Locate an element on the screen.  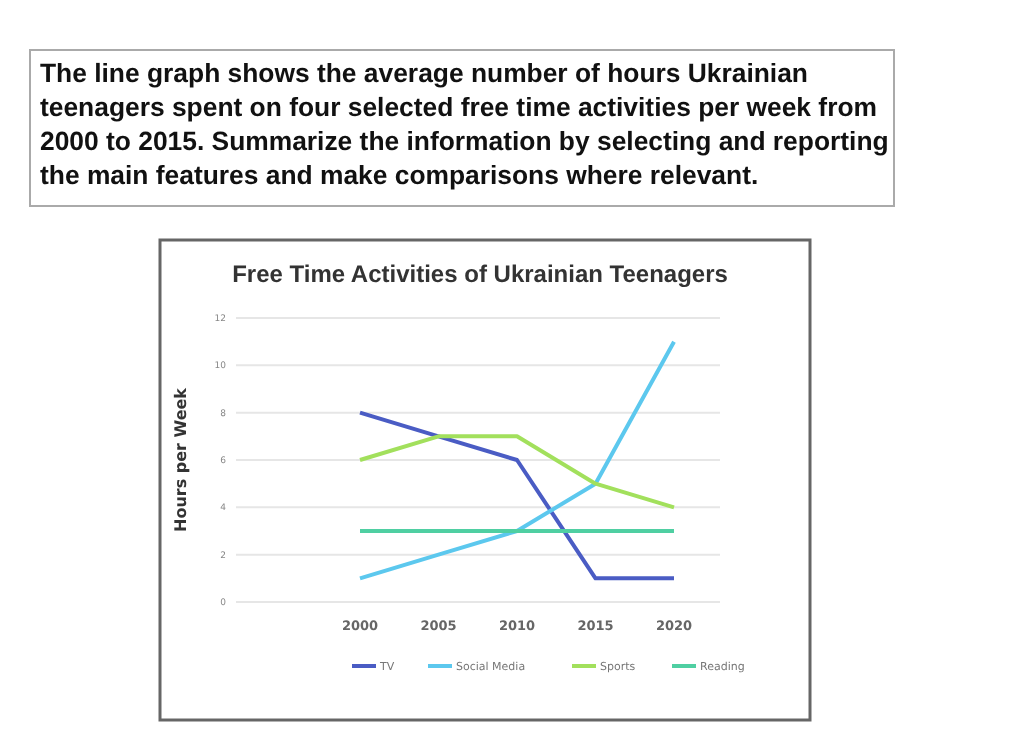
y-axis-title: Hours per Week is located at coordinates (181, 459).